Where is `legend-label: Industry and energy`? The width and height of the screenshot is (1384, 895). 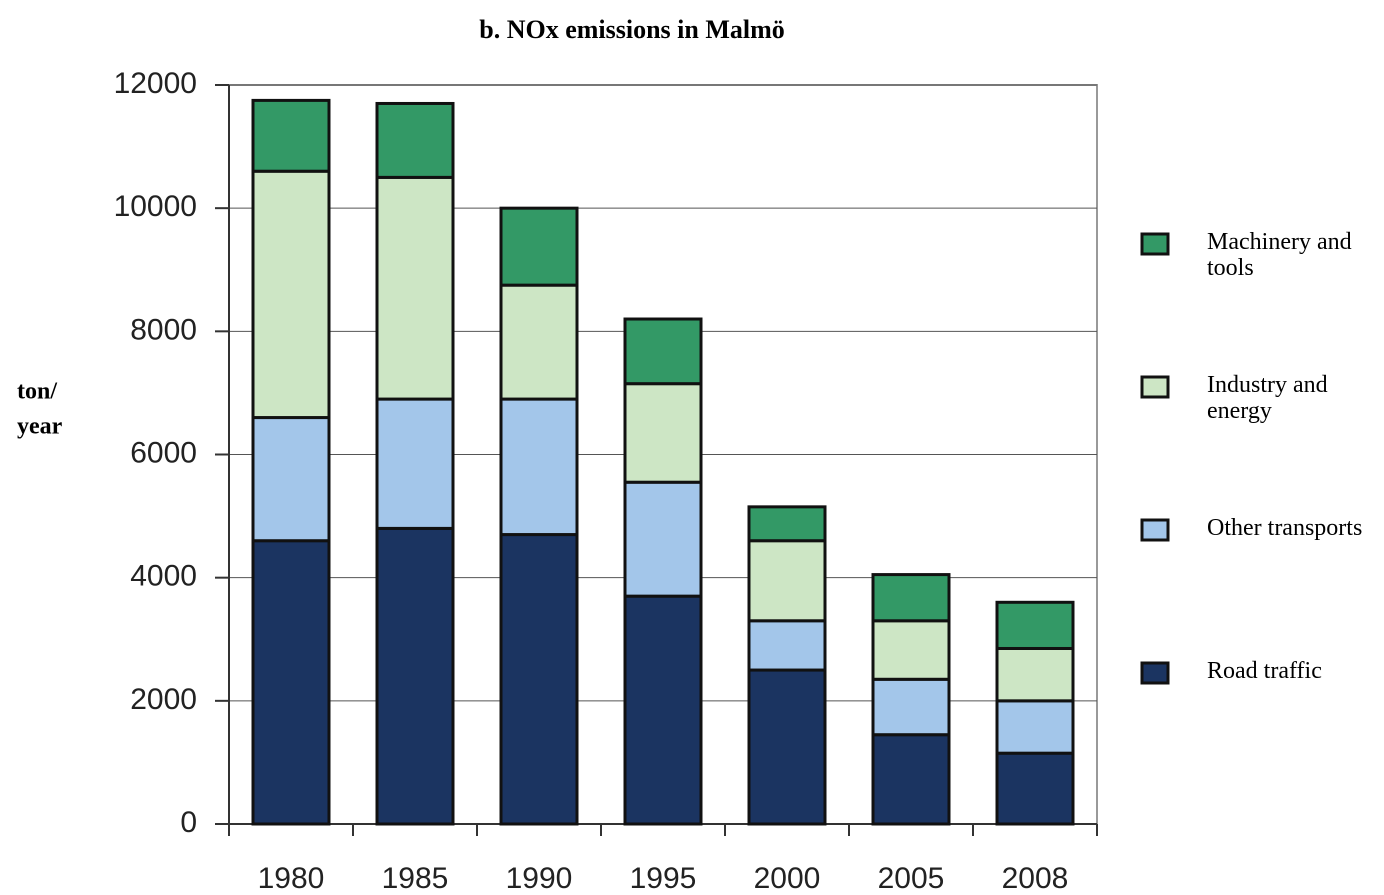 legend-label: Industry and energy is located at coordinates (1267, 398).